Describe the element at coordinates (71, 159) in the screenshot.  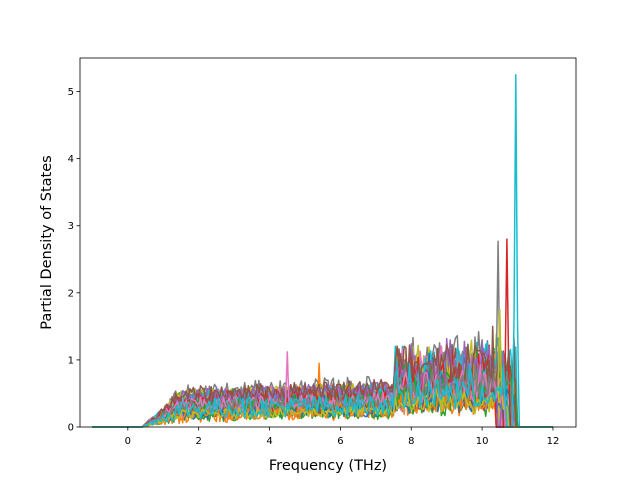
I see `y-tick-label: 4` at that location.